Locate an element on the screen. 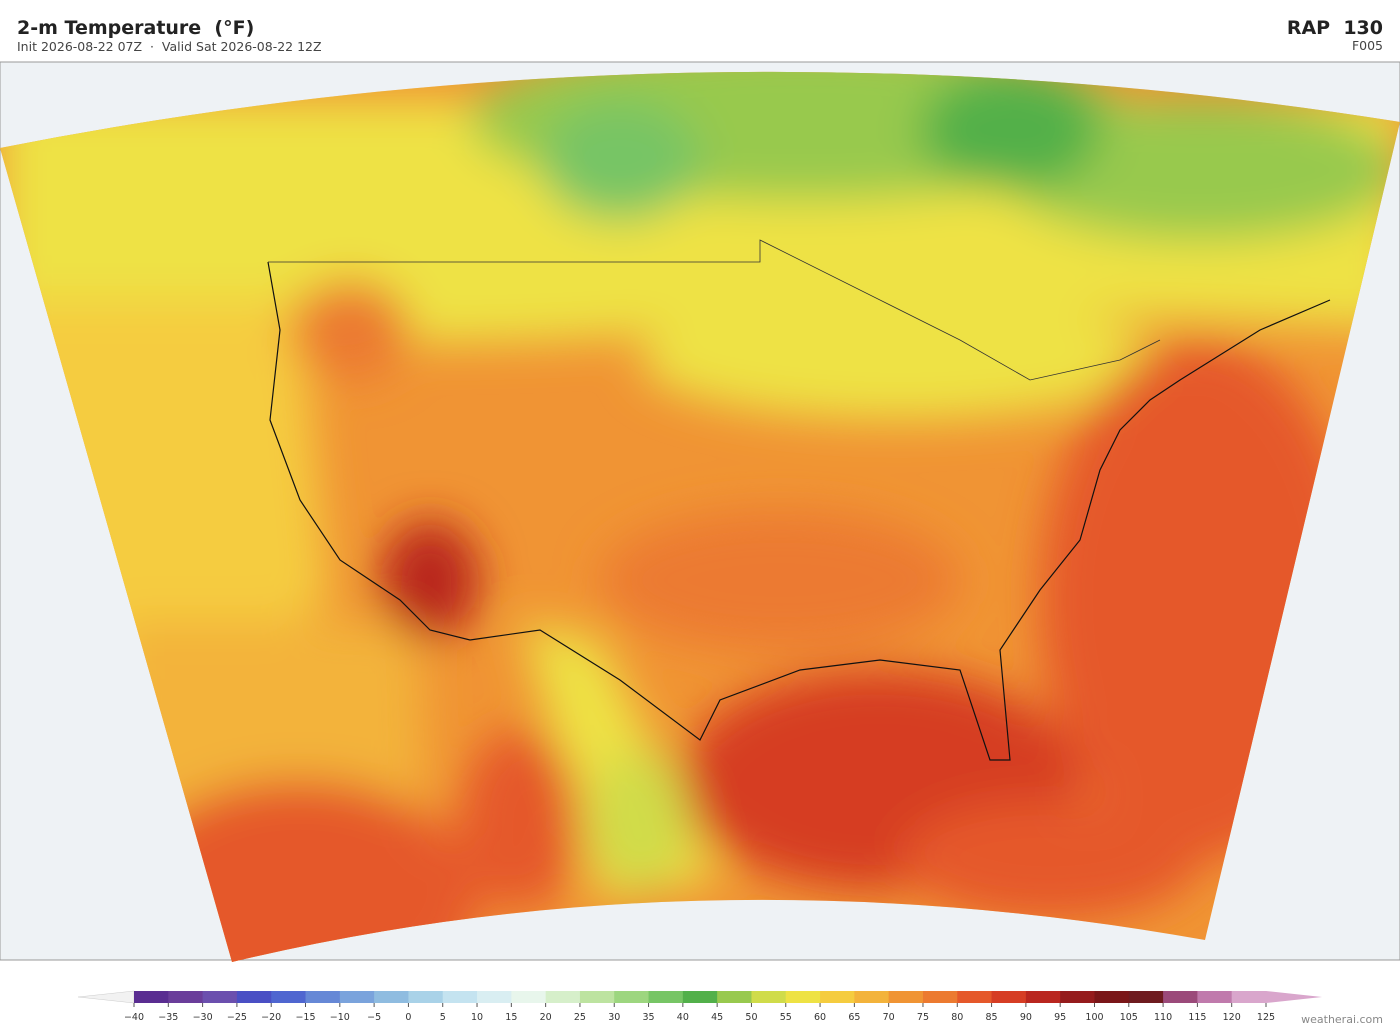 This screenshot has height=1034, width=1400. colorbar-tick-label: 25 is located at coordinates (580, 1017).